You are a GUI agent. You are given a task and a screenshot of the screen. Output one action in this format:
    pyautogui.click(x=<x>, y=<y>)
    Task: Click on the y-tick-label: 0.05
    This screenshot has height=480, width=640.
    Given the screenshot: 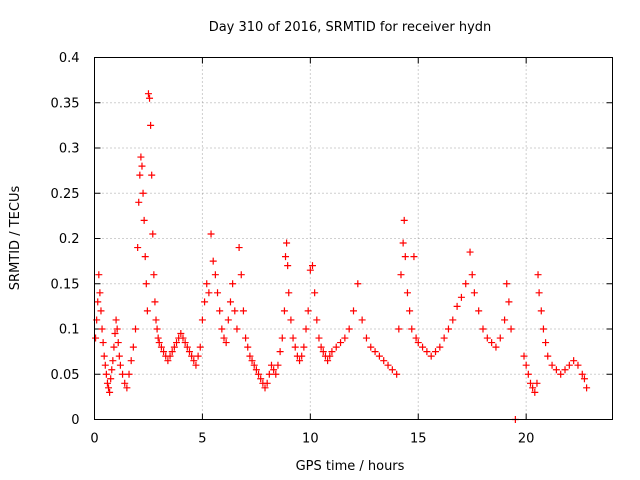 What is the action you would take?
    pyautogui.click(x=65, y=375)
    